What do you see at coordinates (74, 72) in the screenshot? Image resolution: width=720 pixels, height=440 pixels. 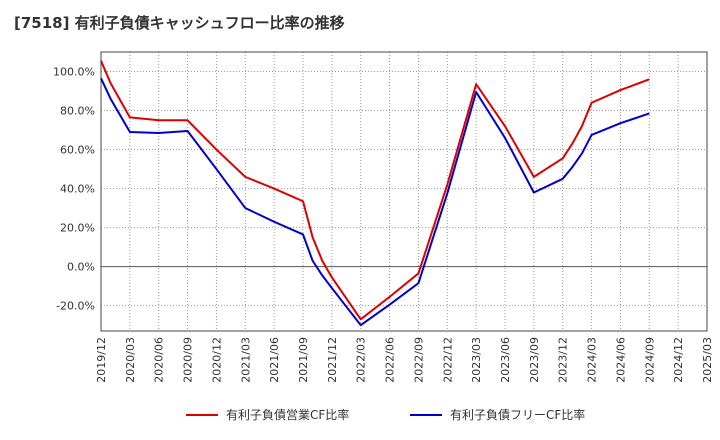 I see `y-tick-label: 100.0%` at bounding box center [74, 72].